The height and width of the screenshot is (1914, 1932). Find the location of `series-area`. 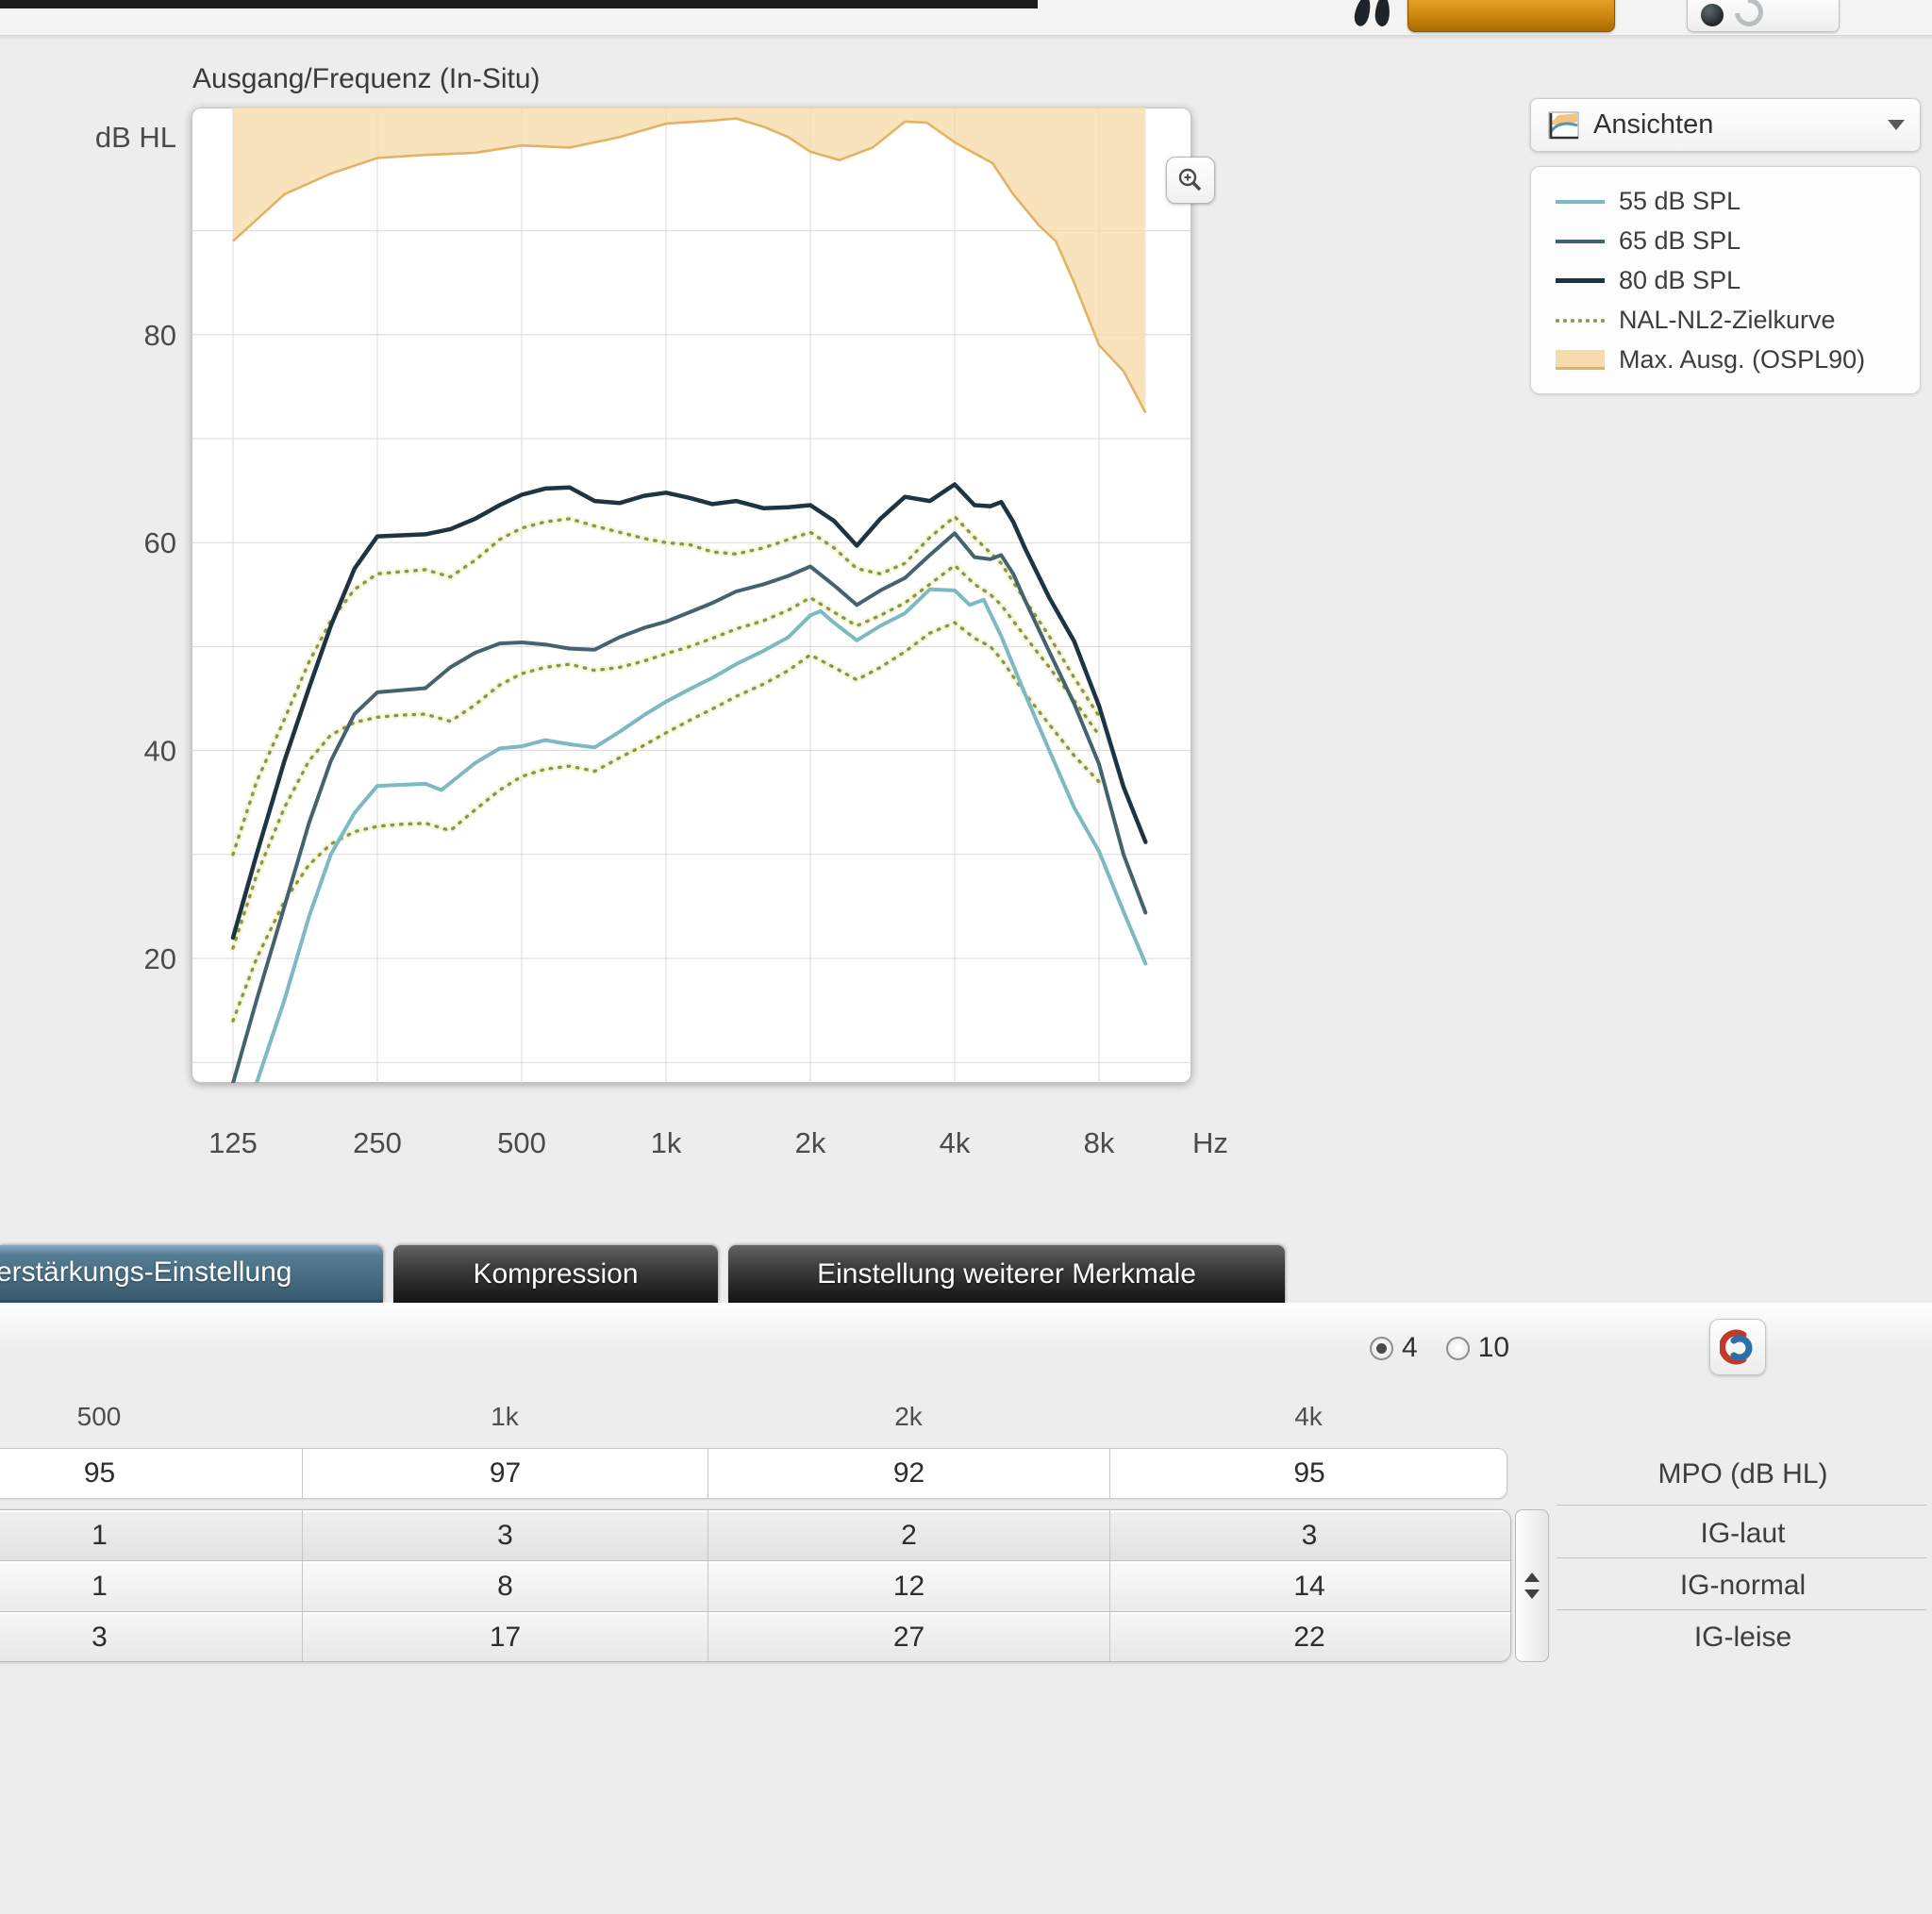

series-area is located at coordinates (690, 260).